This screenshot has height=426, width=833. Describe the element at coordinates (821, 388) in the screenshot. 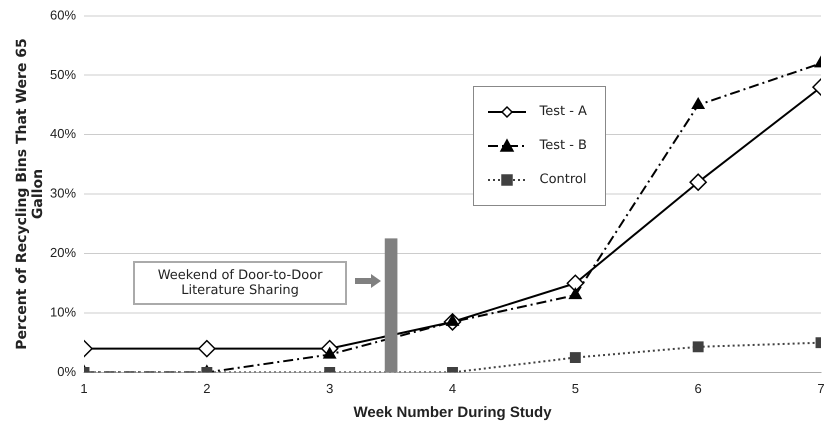

I see `x-tick-label: 7` at that location.